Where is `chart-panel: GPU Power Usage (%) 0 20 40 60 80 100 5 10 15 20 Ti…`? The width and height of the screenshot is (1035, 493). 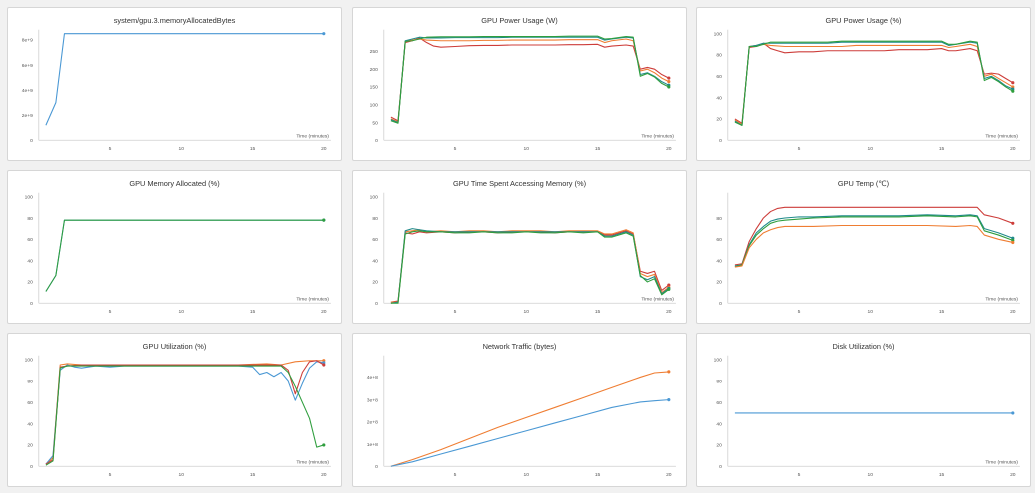
chart-panel: GPU Power Usage (%) 0 20 40 60 80 100 5 10 15 20 Ti… is located at coordinates (863, 84).